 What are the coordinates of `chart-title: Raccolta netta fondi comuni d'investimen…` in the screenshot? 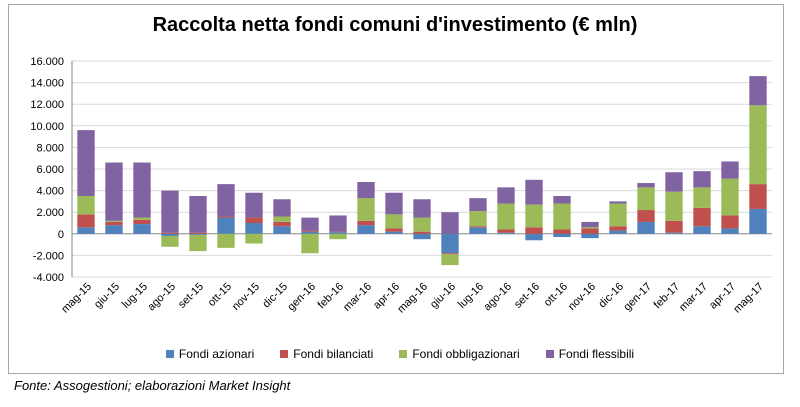 It's located at (395, 25).